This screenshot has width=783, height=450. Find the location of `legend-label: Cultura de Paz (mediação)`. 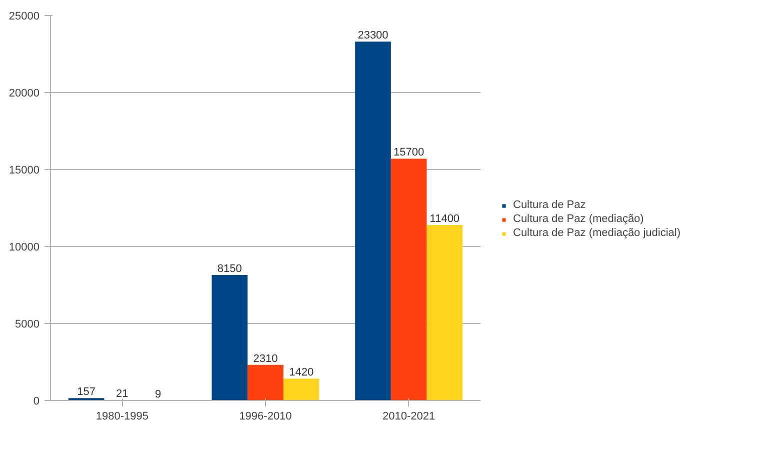

legend-label: Cultura de Paz (mediação) is located at coordinates (578, 219).